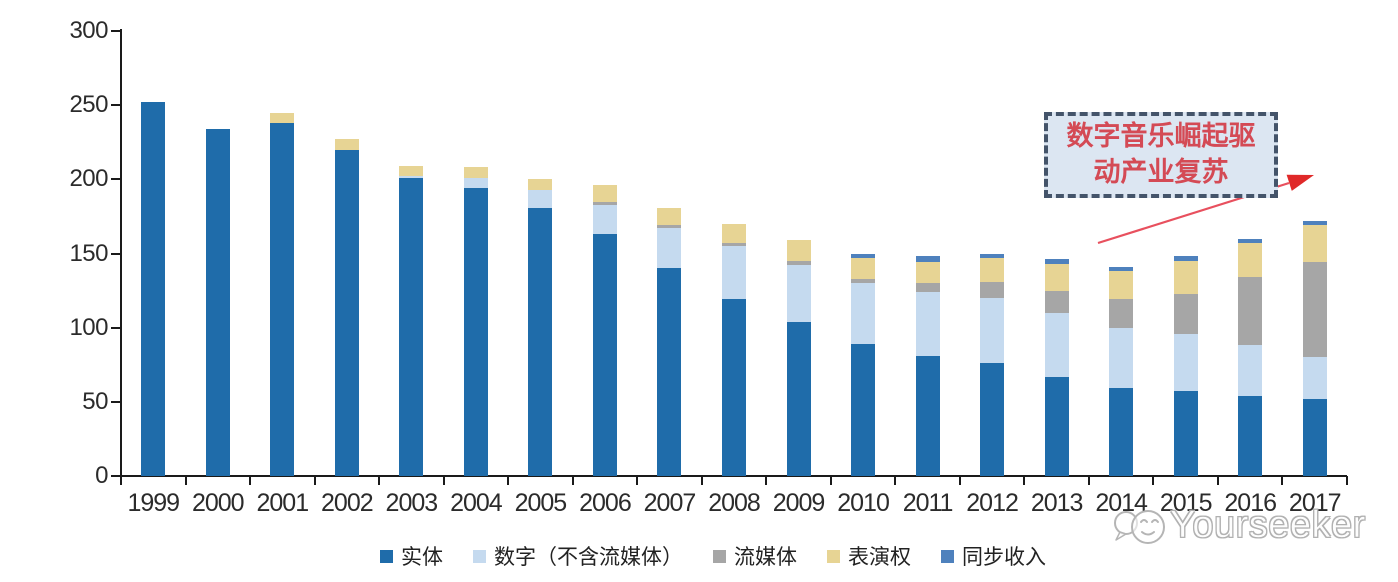  Describe the element at coordinates (88, 30) in the screenshot. I see `y-axis-label: 300` at that location.